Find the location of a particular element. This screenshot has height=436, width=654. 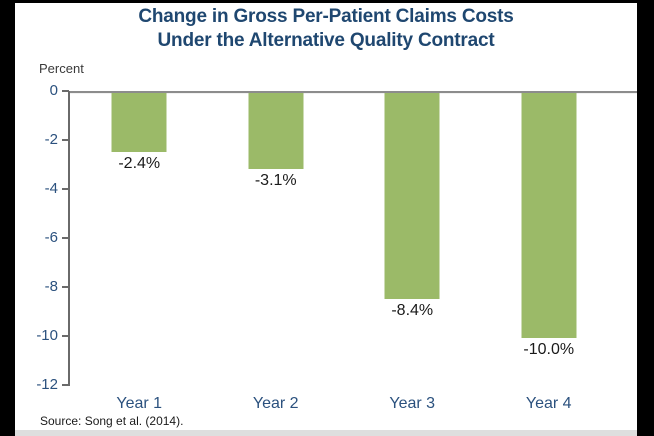

letterbox-top-bar is located at coordinates (327, 1).